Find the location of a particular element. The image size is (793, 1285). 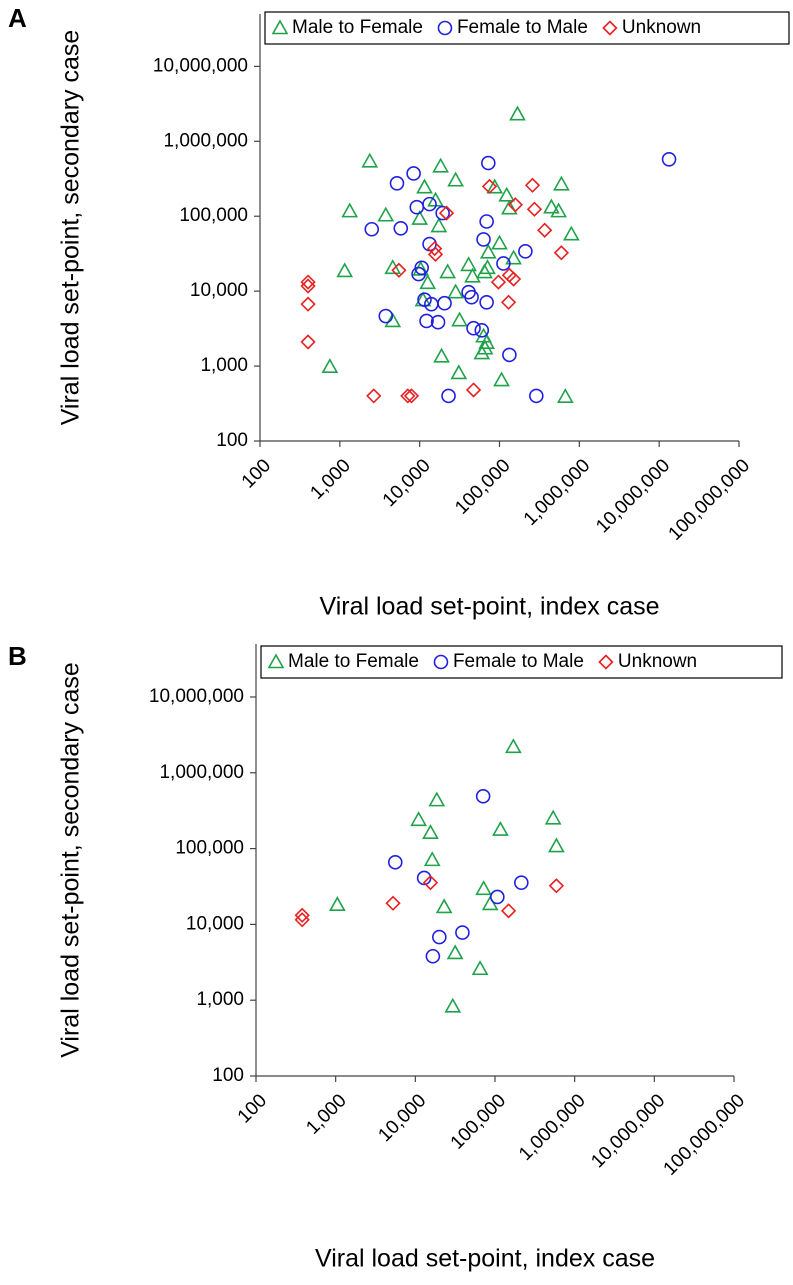

panel-label: A is located at coordinates (17, 18).